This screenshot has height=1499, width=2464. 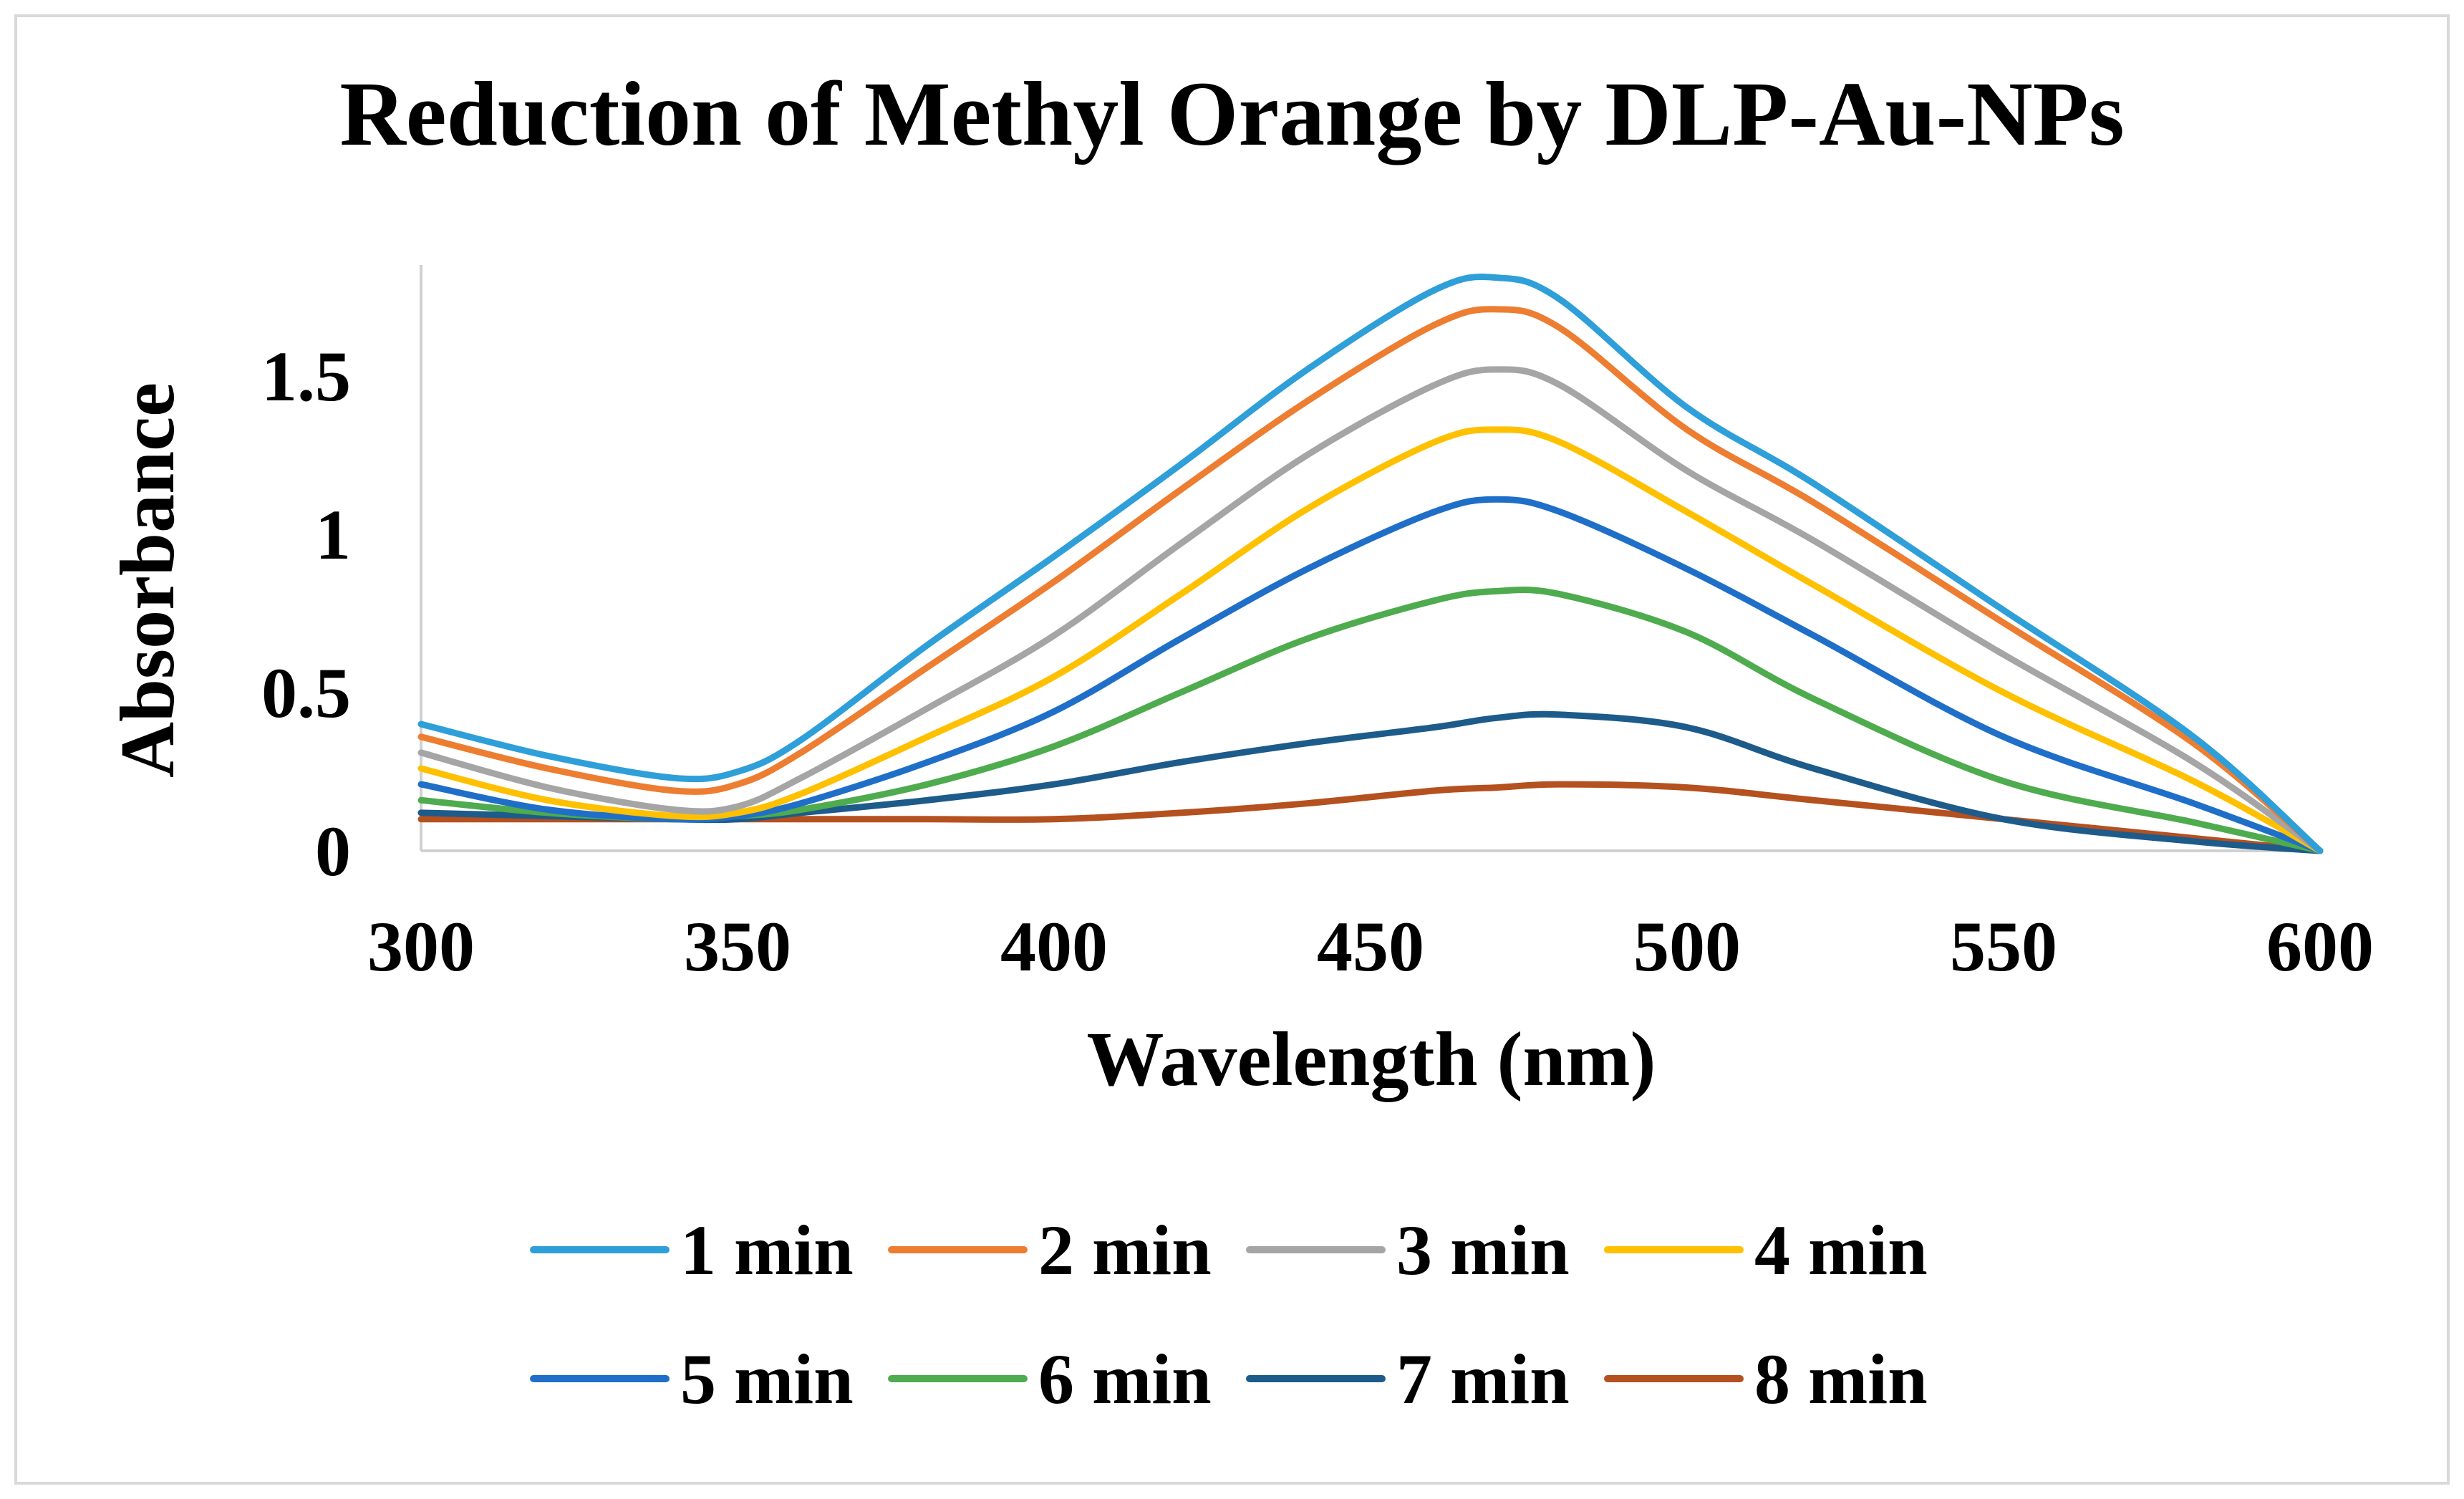 I want to click on legend-item-4-min: 4 min, so click(x=1766, y=1250).